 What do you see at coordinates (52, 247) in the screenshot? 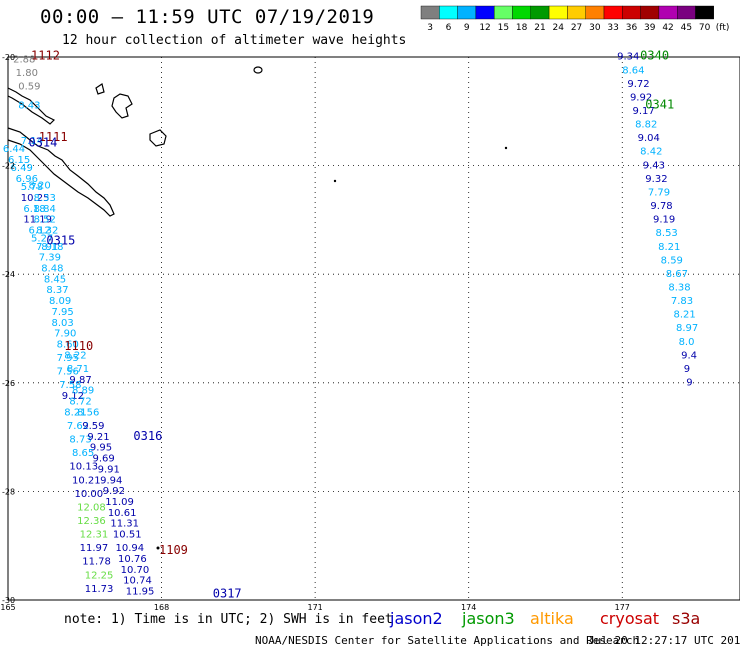
I see `swh-observation: 8.18` at bounding box center [52, 247].